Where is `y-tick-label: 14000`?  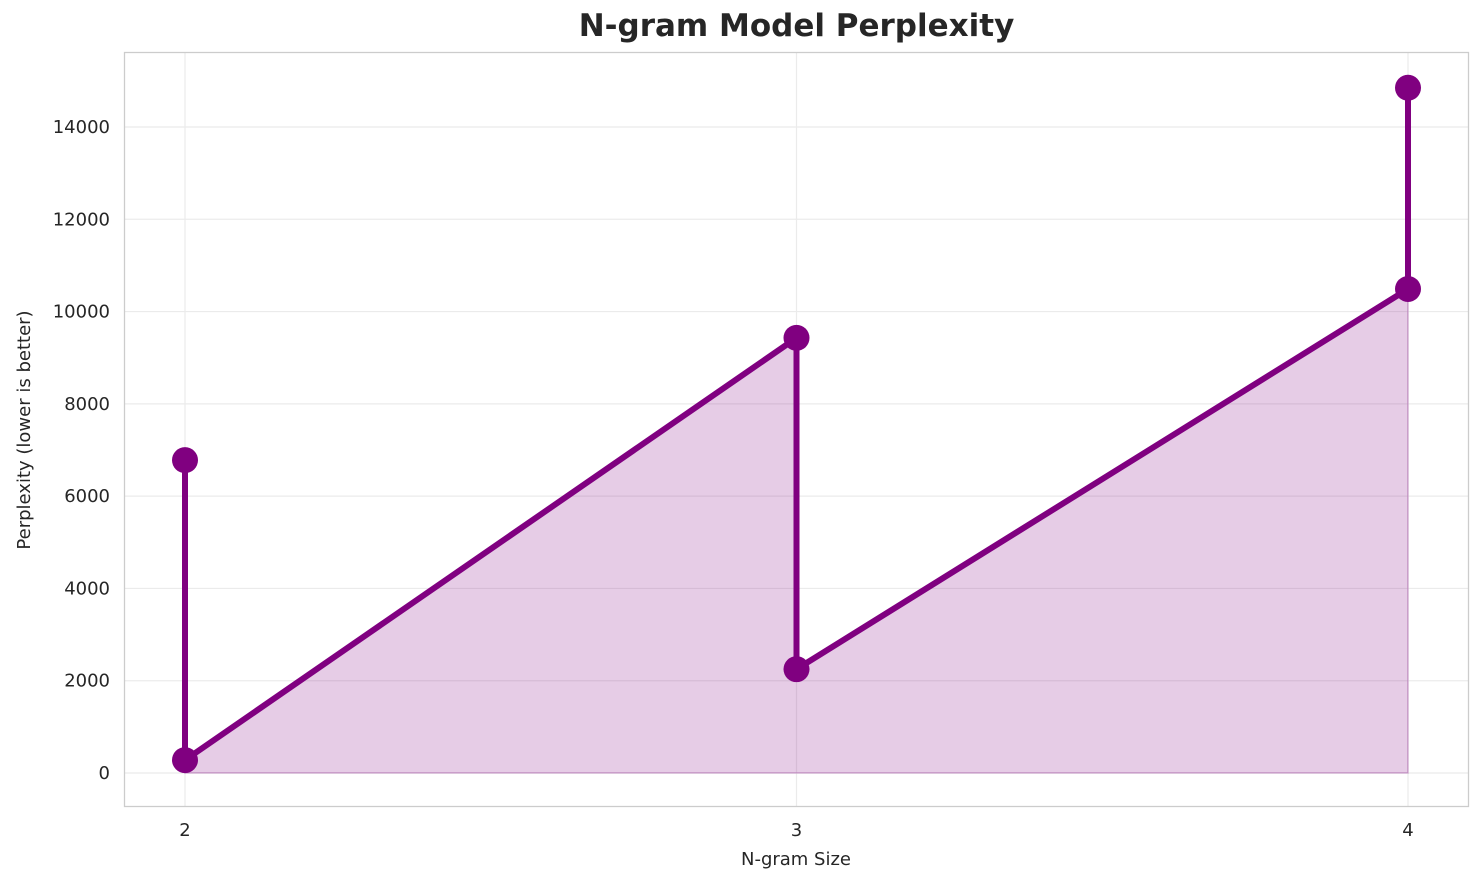 y-tick-label: 14000 is located at coordinates (81, 127).